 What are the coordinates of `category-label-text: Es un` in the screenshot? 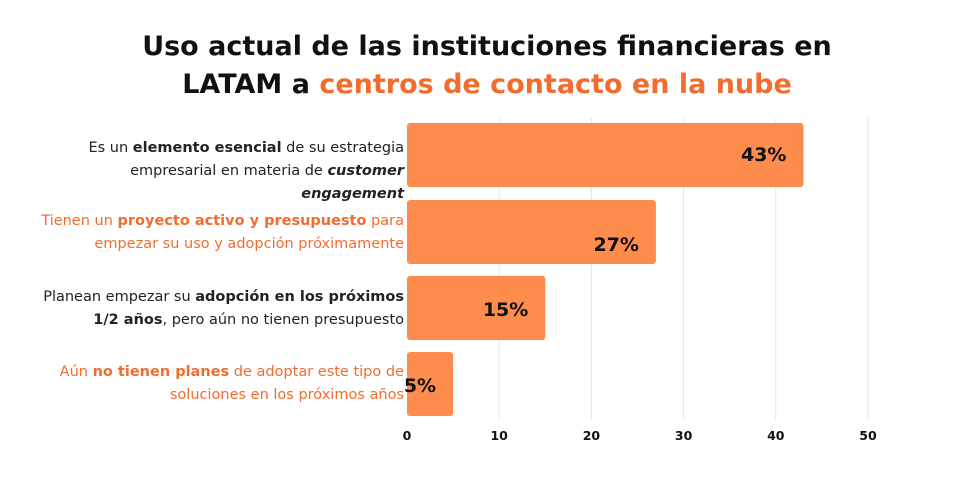 It's located at (110, 148).